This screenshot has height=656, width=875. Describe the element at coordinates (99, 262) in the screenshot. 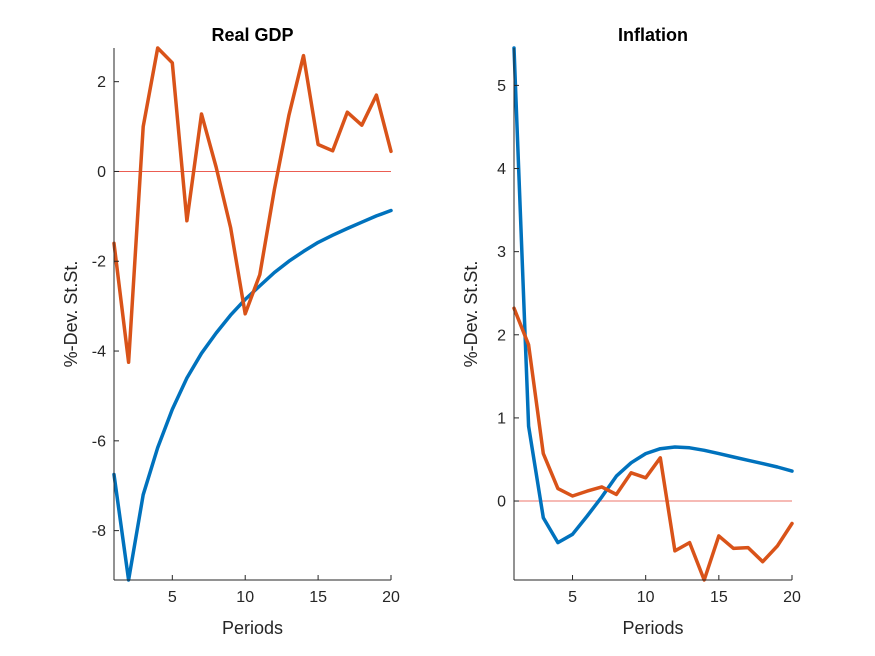

I see `panel-0-y-tick-label: -2` at that location.